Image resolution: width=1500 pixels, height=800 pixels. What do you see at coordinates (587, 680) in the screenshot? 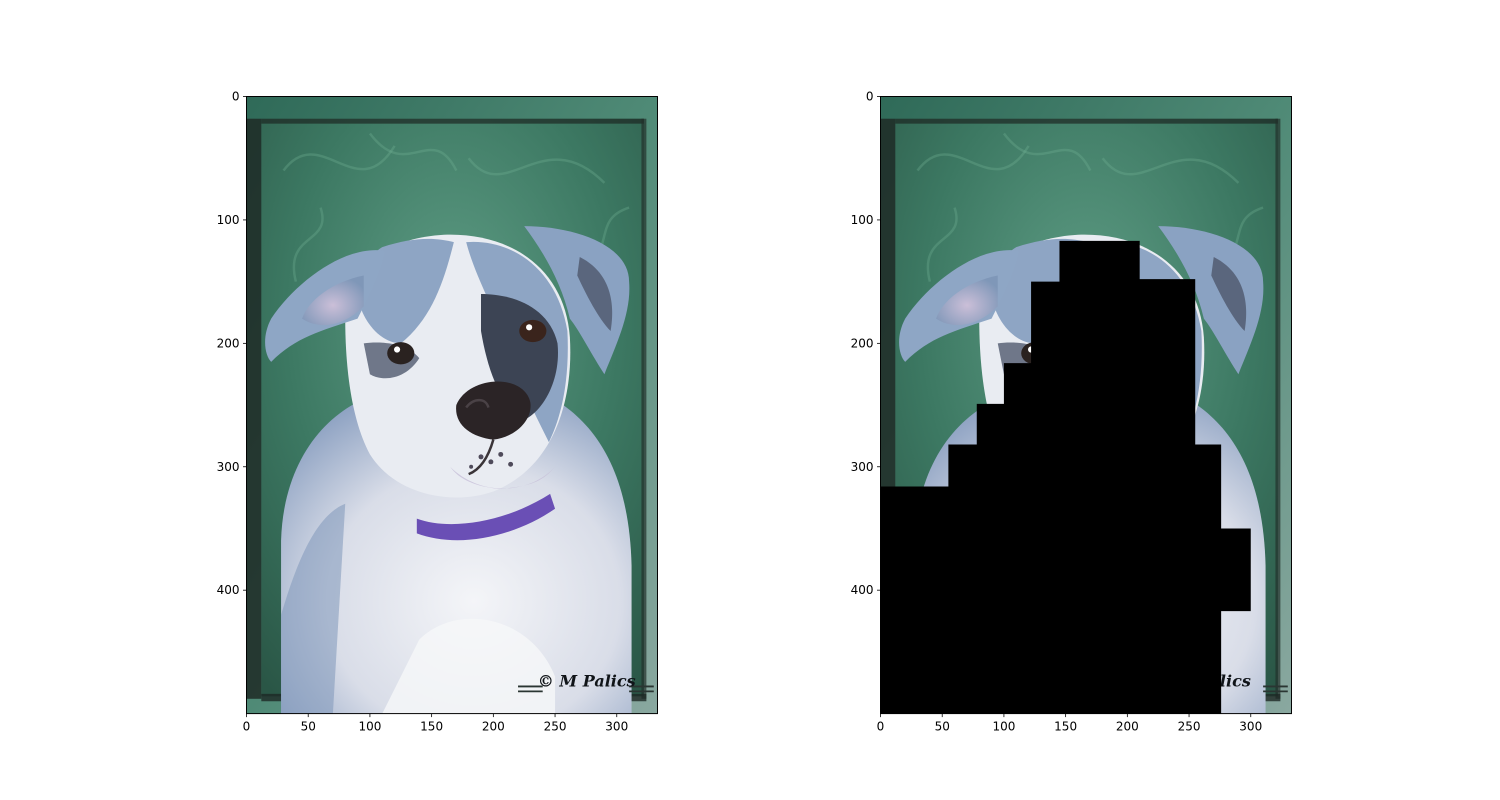
I see `watermark-signature: © M Palics` at bounding box center [587, 680].